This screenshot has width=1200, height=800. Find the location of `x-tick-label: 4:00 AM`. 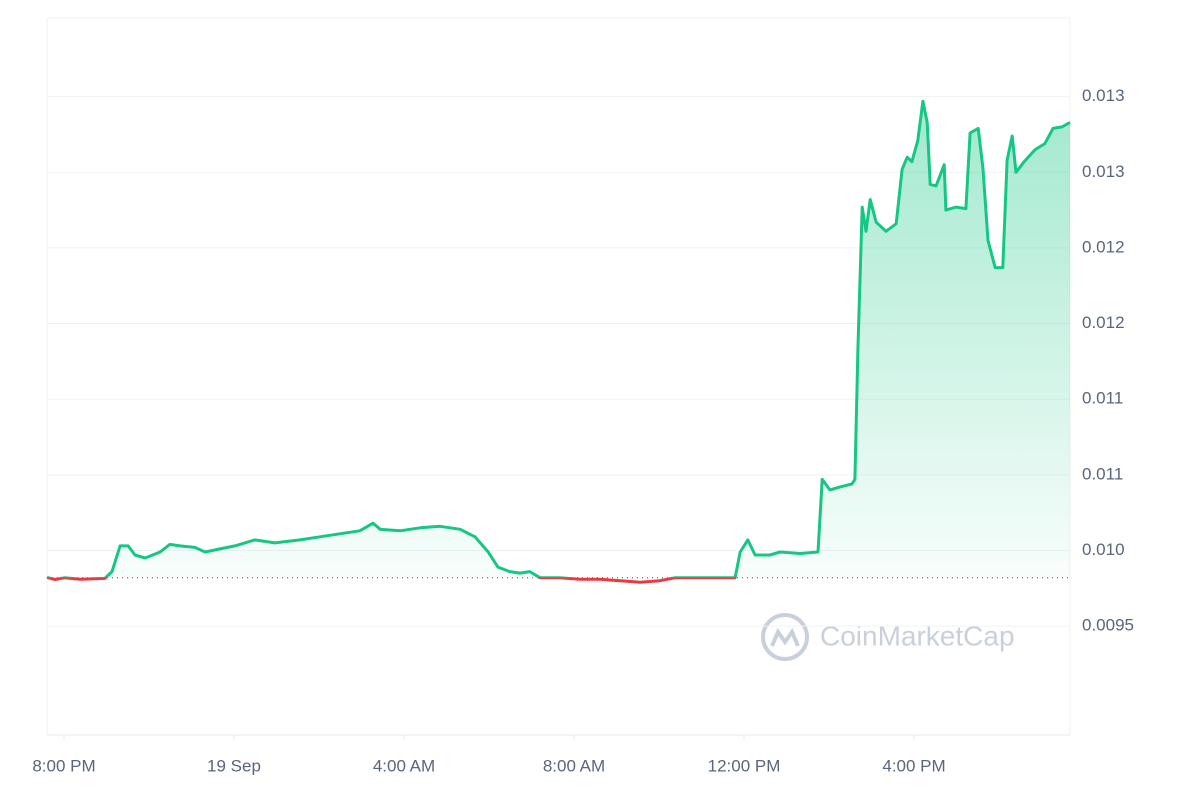

x-tick-label: 4:00 AM is located at coordinates (404, 765).